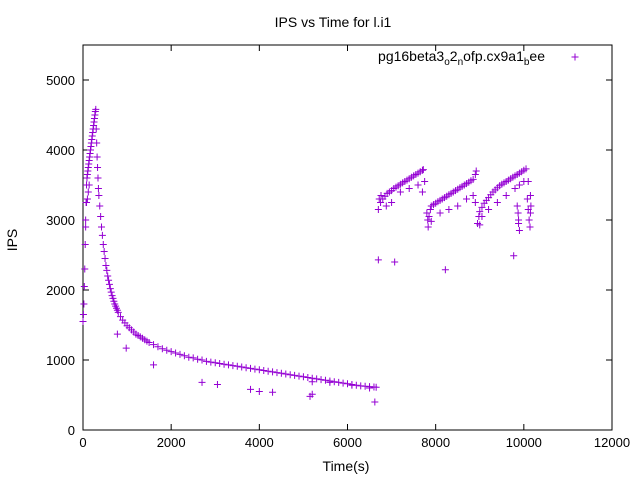  I want to click on legend-marker, so click(575, 57).